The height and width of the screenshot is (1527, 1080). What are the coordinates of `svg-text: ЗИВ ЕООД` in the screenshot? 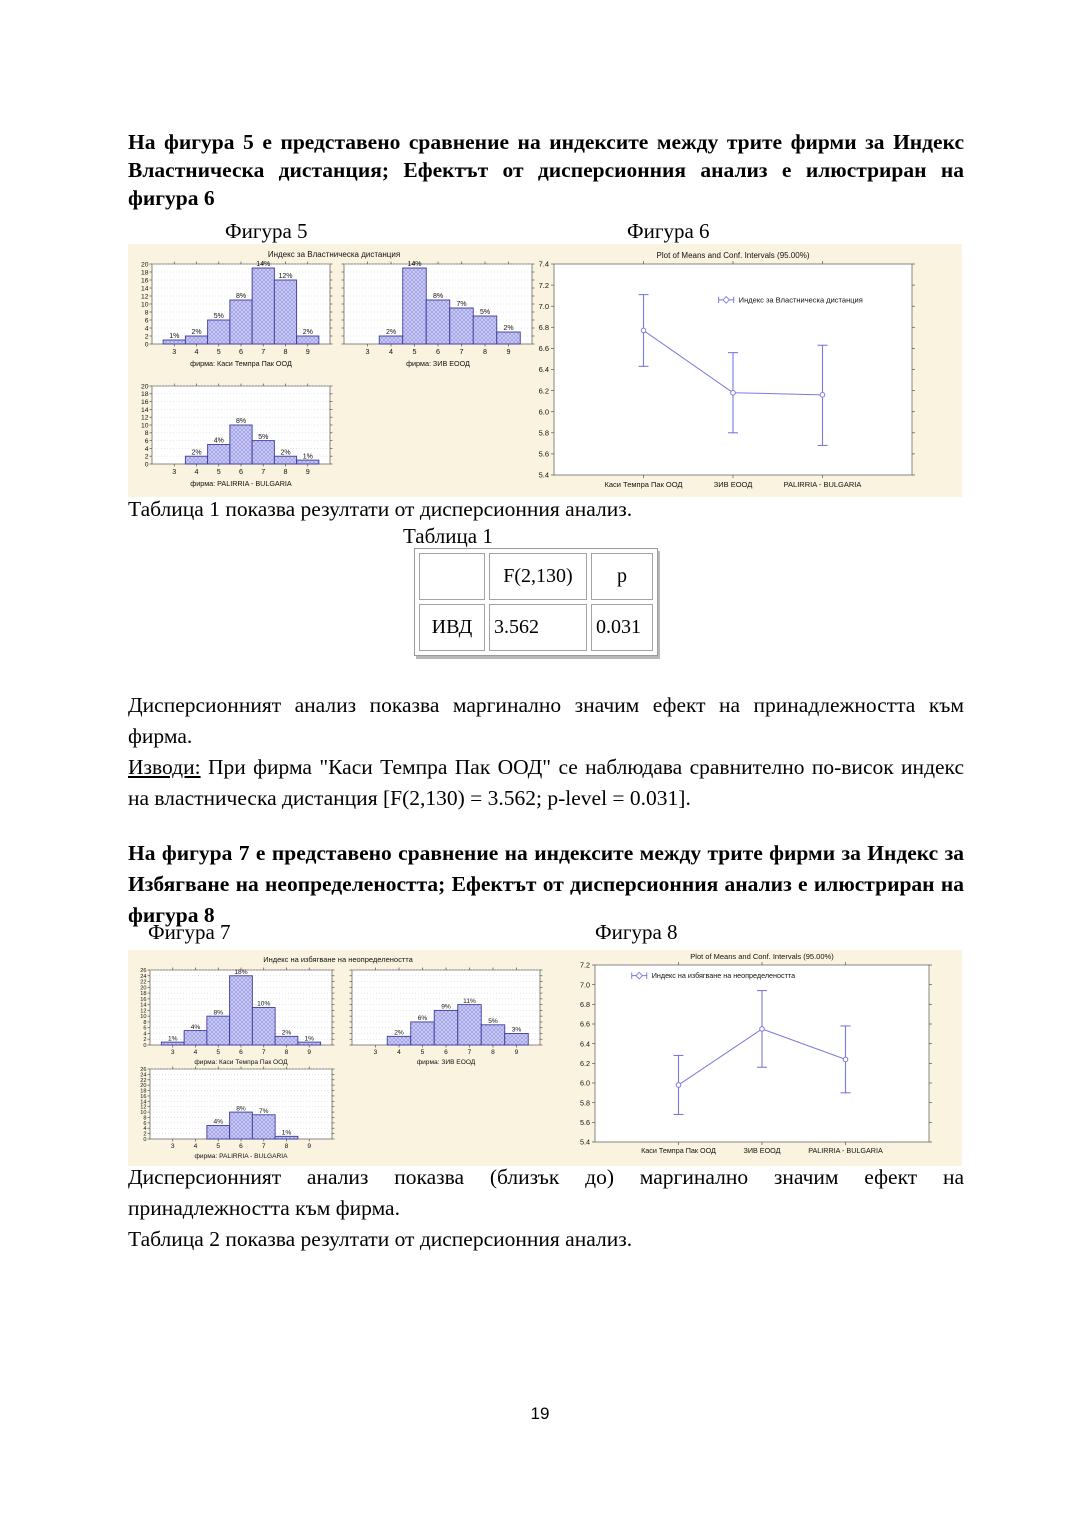 It's located at (733, 484).